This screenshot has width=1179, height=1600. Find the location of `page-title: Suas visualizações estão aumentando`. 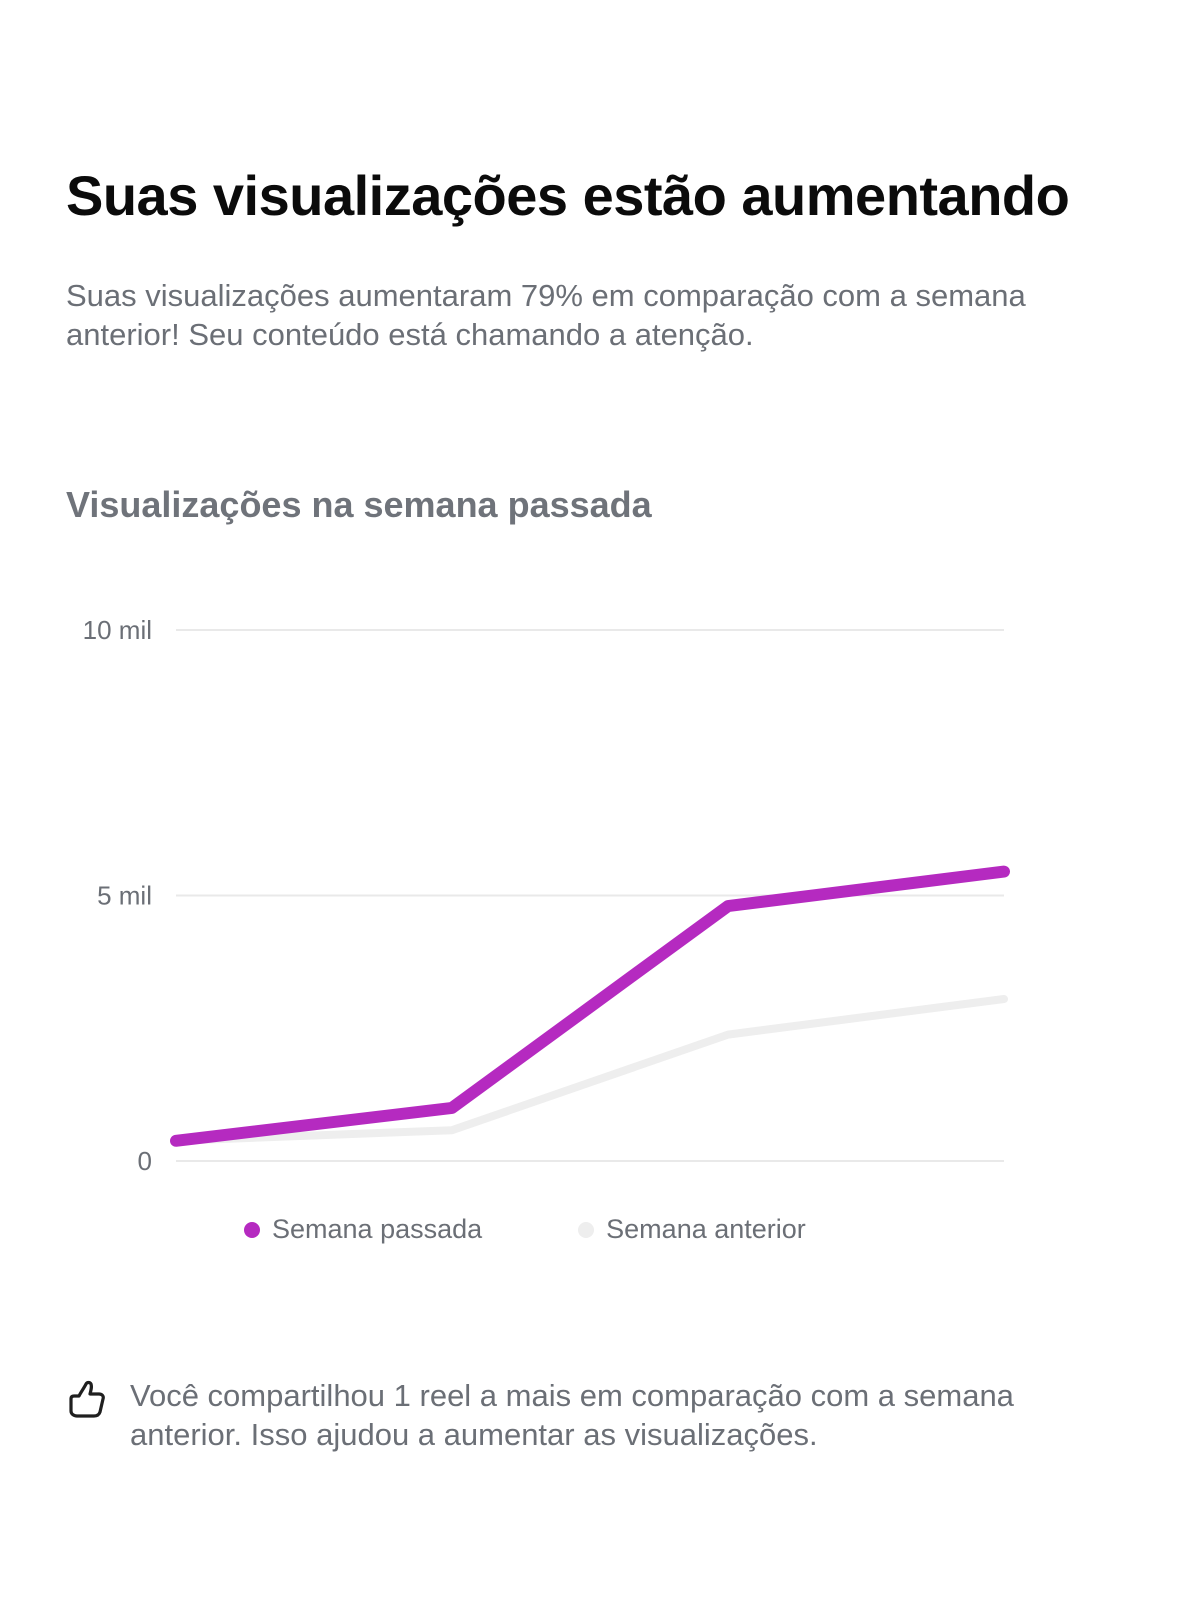

page-title: Suas visualizações estão aumentando is located at coordinates (568, 195).